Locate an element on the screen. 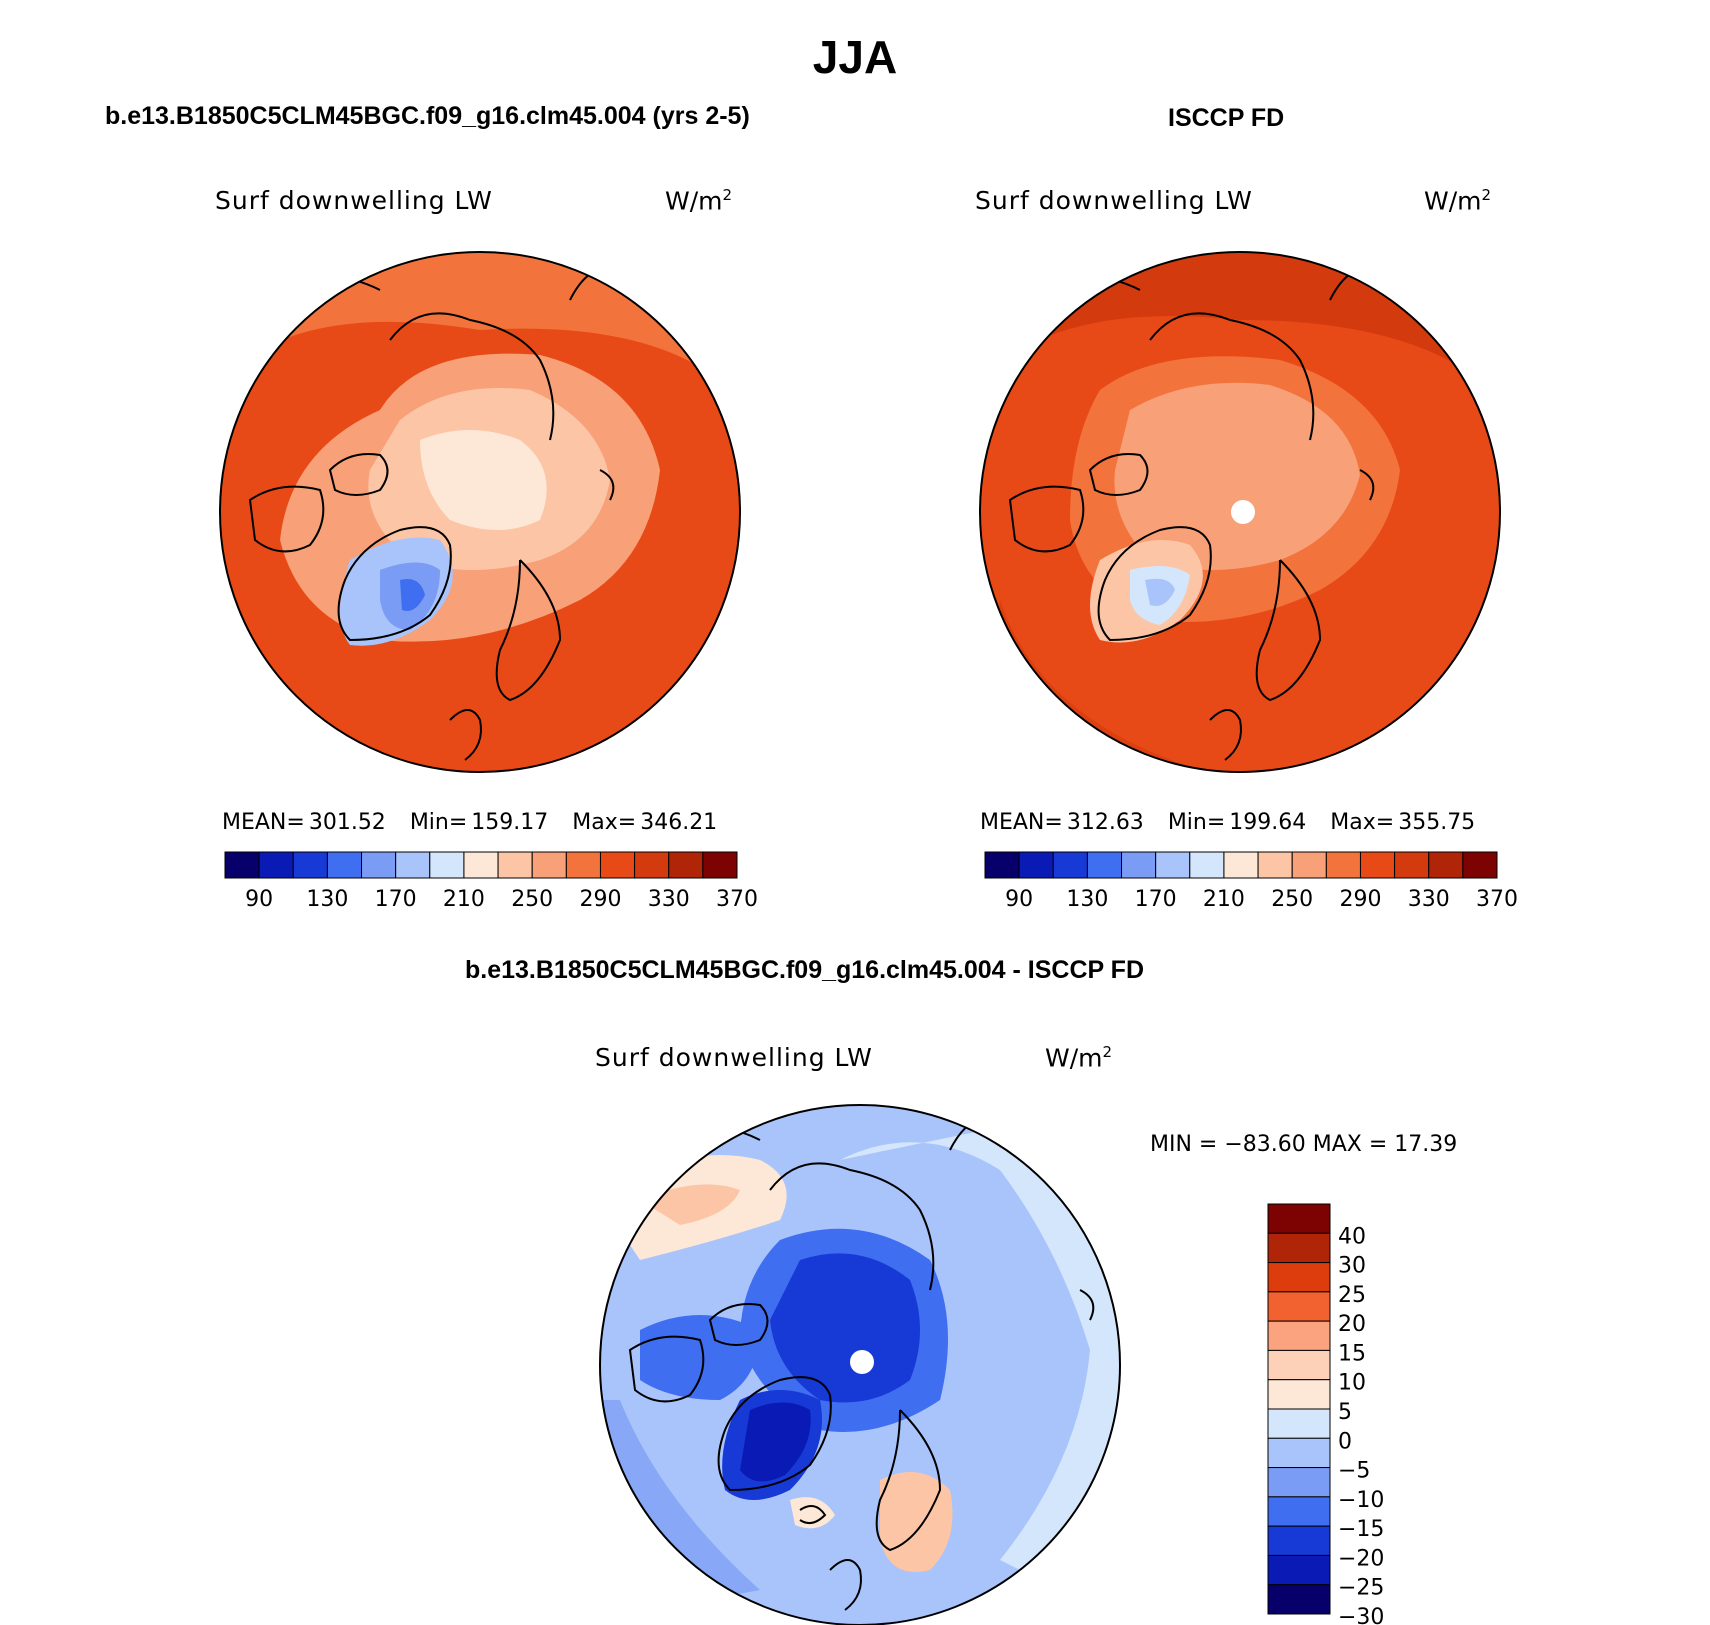 This screenshot has width=1710, height=1625. colorbar-isccp-tick-label: 90 is located at coordinates (1019, 899).